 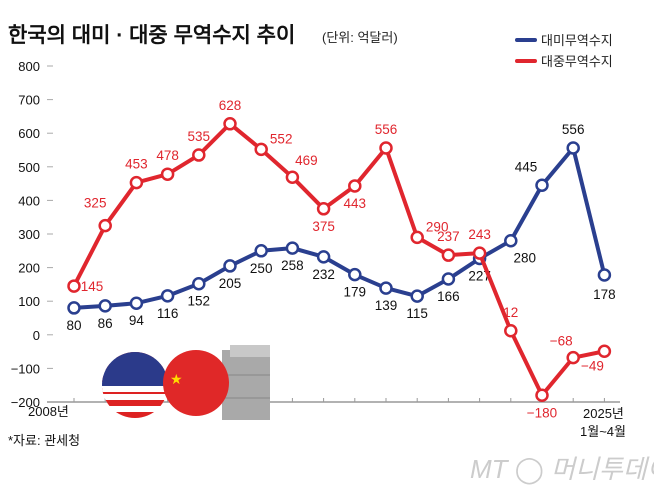 What do you see at coordinates (437, 226) in the screenshot?
I see `data-label: 290` at bounding box center [437, 226].